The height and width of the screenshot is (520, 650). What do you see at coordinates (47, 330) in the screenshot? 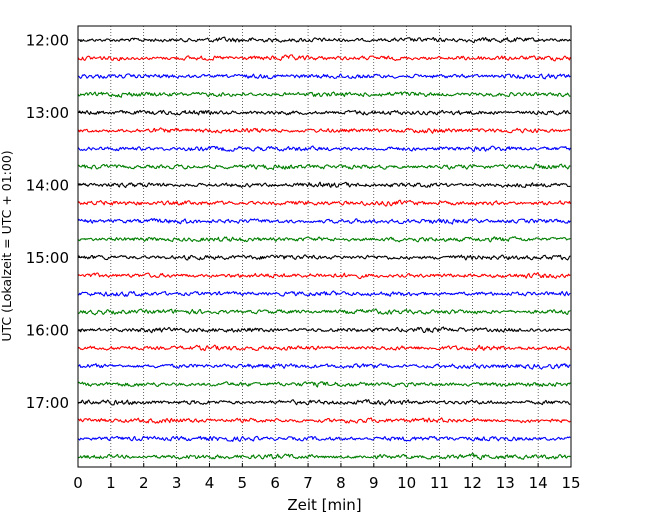
I see `y-tick-label-4: 16:00` at bounding box center [47, 330].